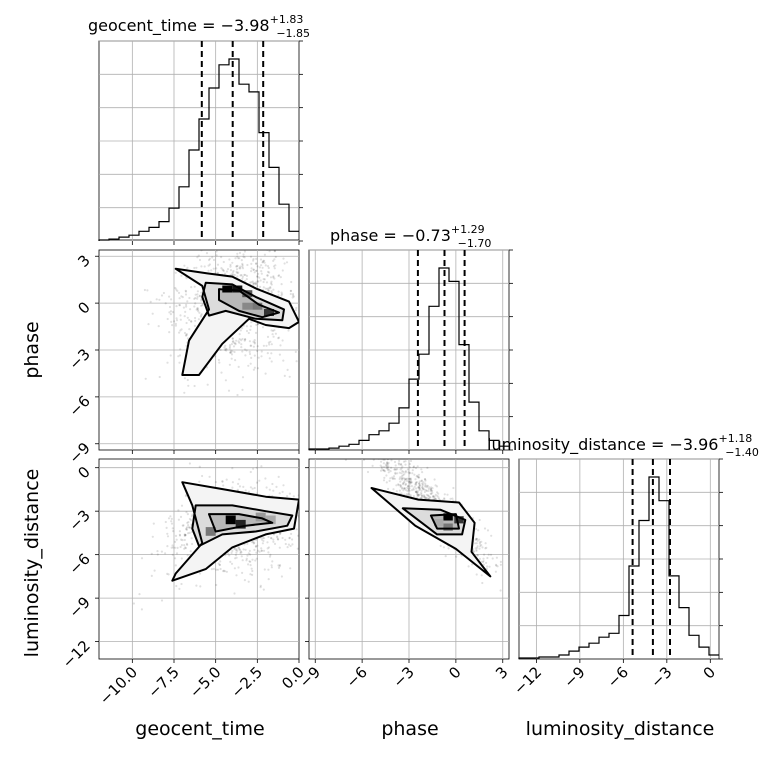 Image resolution: width=760 pixels, height=760 pixels. Describe the element at coordinates (79, 406) in the screenshot. I see `tick-label-y-phase: −6` at that location.